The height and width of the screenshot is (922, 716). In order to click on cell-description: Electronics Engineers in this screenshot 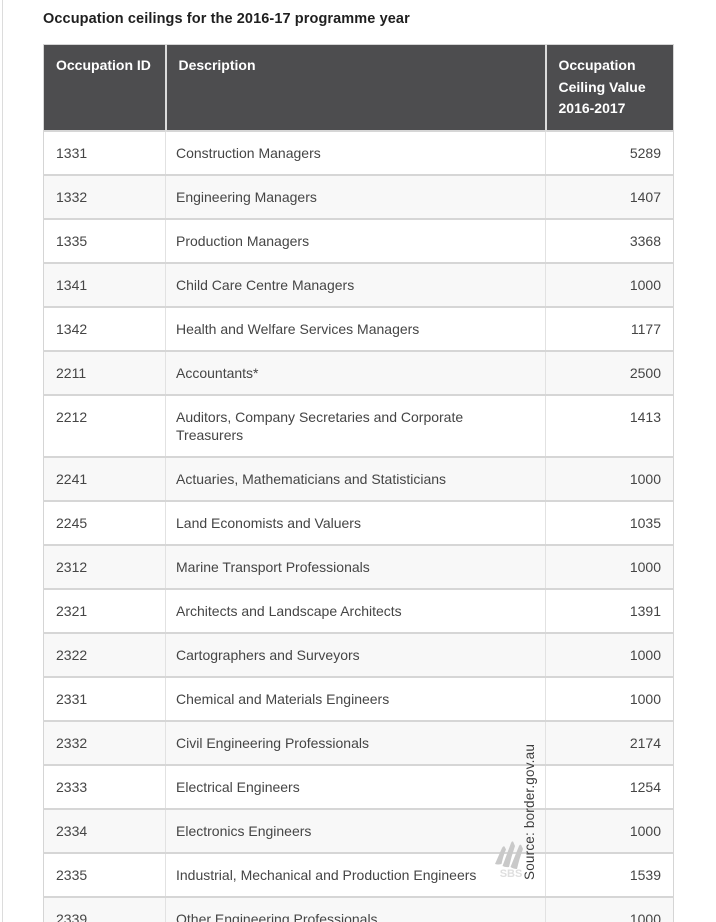, I will do `click(355, 831)`.